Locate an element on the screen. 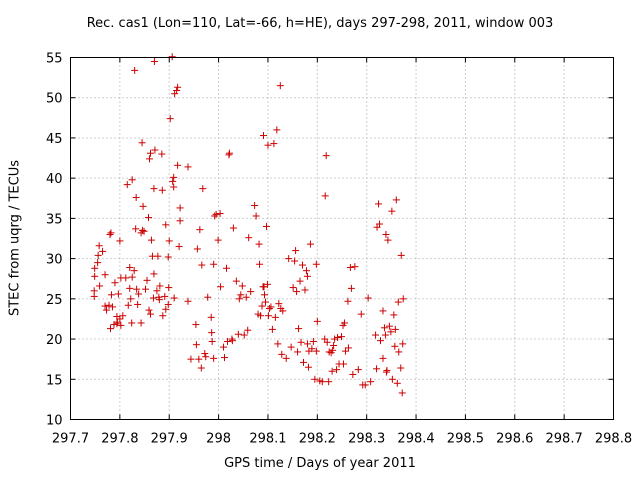 This screenshot has height=480, width=640. x-tick-label: 297.9 is located at coordinates (169, 439).